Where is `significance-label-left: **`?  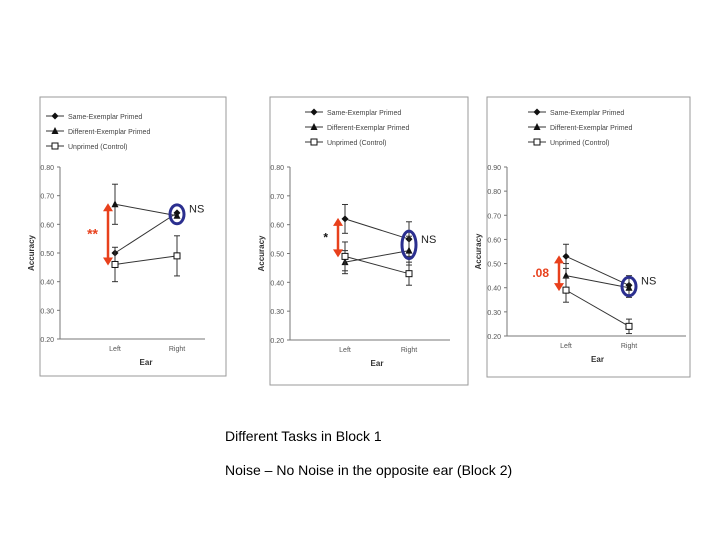 significance-label-left: ** is located at coordinates (92, 233).